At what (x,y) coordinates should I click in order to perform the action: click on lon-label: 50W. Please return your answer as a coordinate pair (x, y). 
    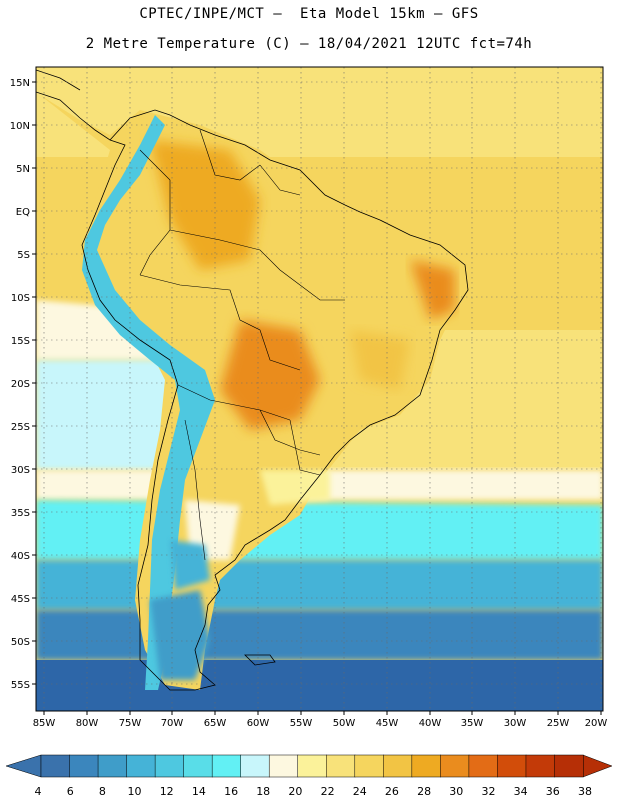
    Looking at the image, I should click on (344, 723).